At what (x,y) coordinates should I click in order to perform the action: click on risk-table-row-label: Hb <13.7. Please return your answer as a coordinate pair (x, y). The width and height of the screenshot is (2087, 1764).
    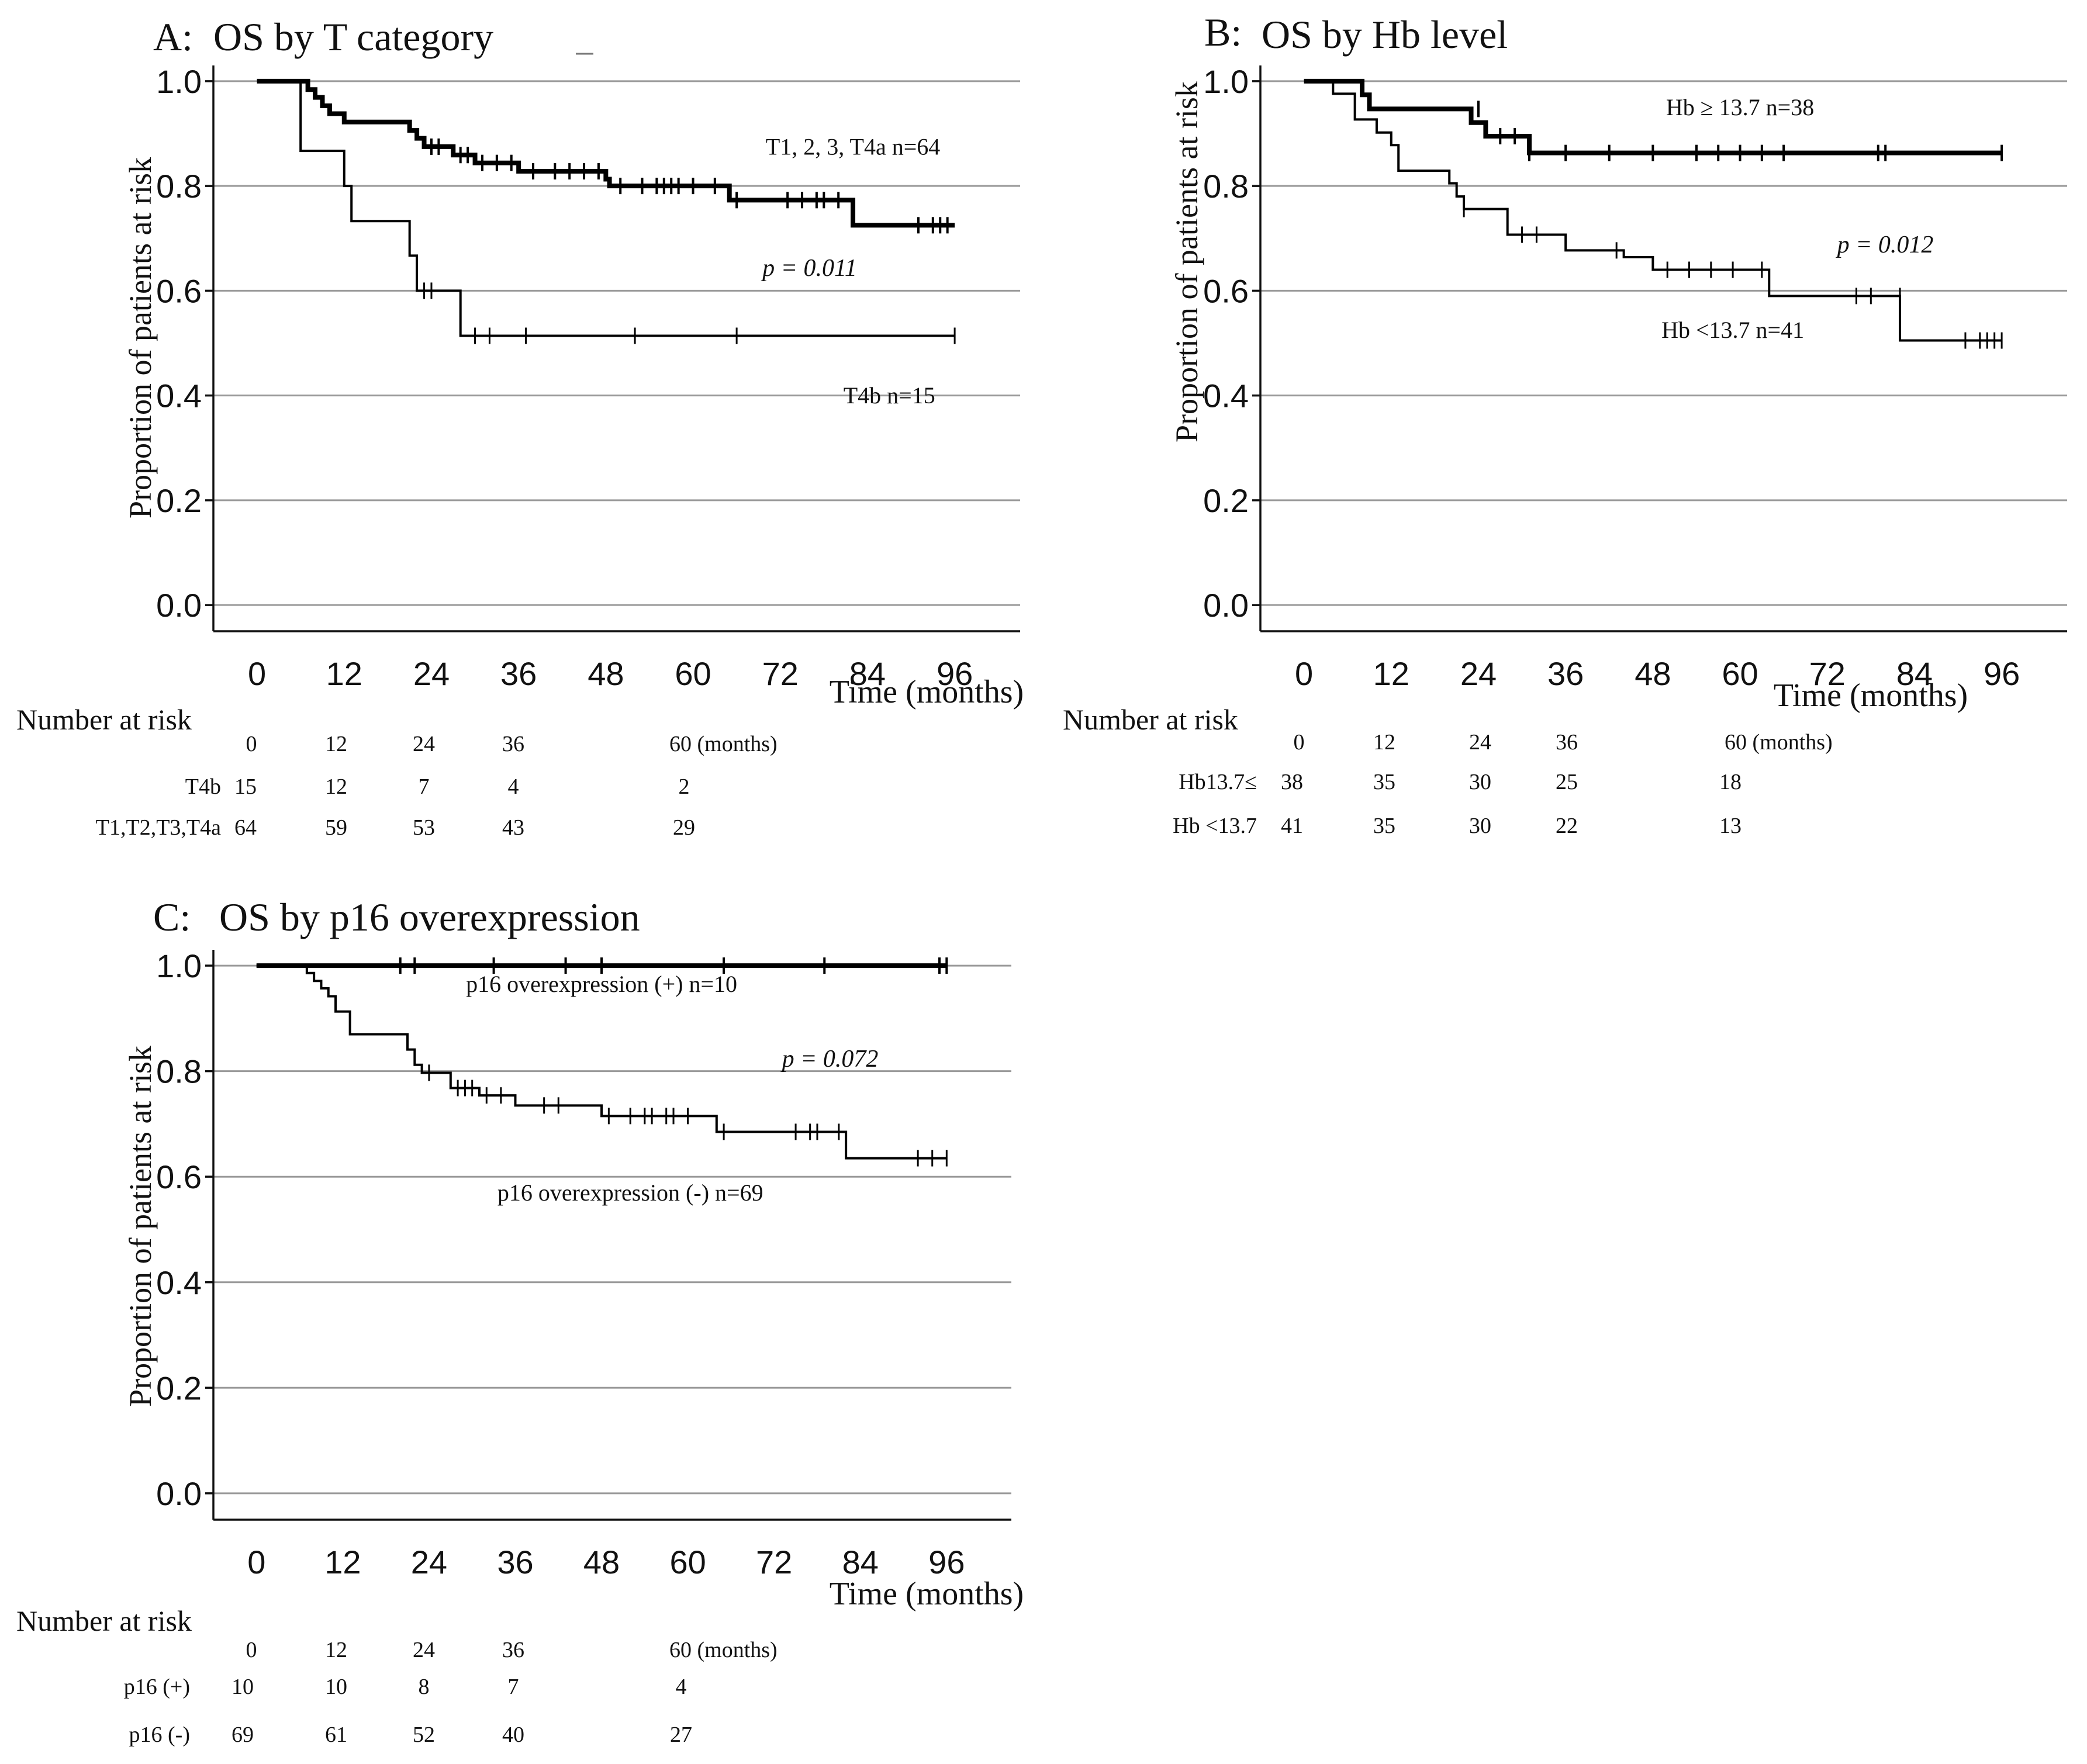
    Looking at the image, I should click on (1215, 826).